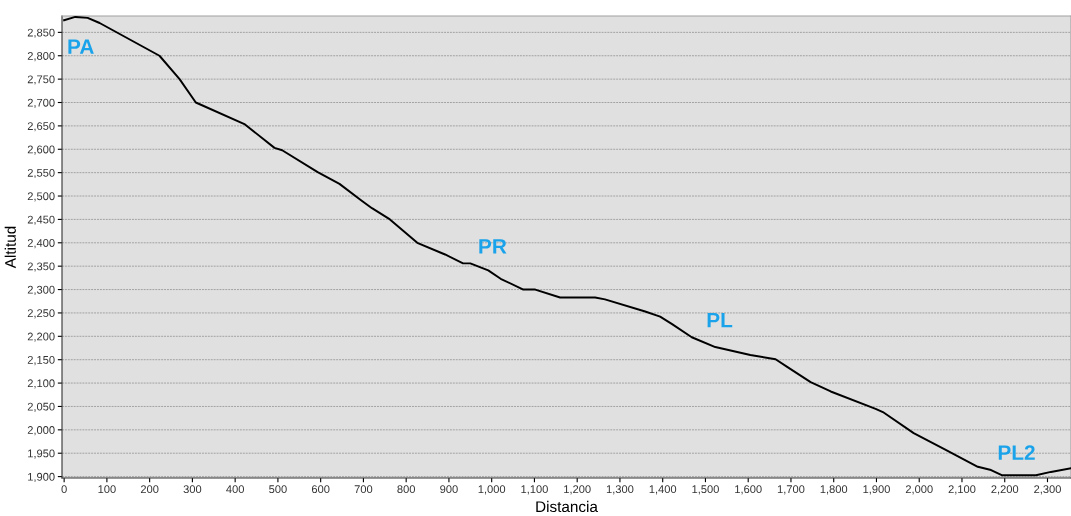 The image size is (1071, 516). What do you see at coordinates (577, 490) in the screenshot?
I see `x-tick-label: 1,200` at bounding box center [577, 490].